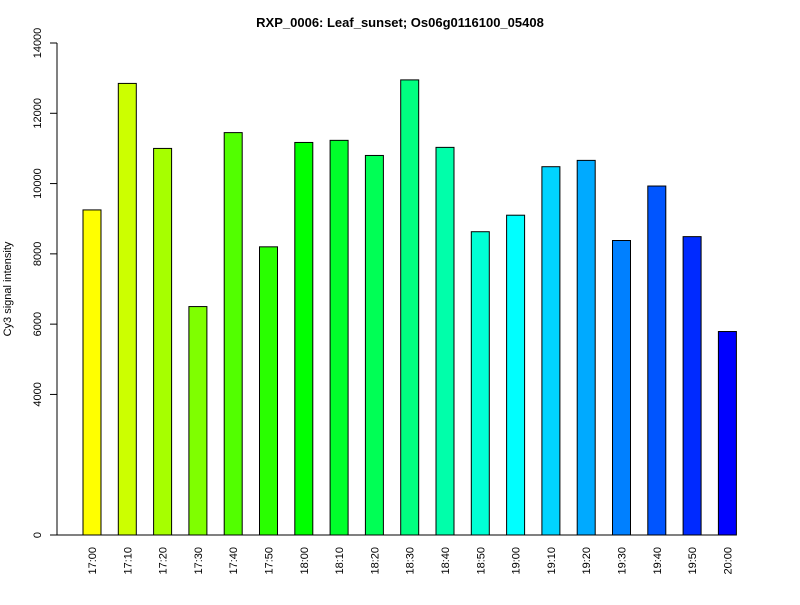  What do you see at coordinates (517, 561) in the screenshot?
I see `x-tick-label: 19:00` at bounding box center [517, 561].